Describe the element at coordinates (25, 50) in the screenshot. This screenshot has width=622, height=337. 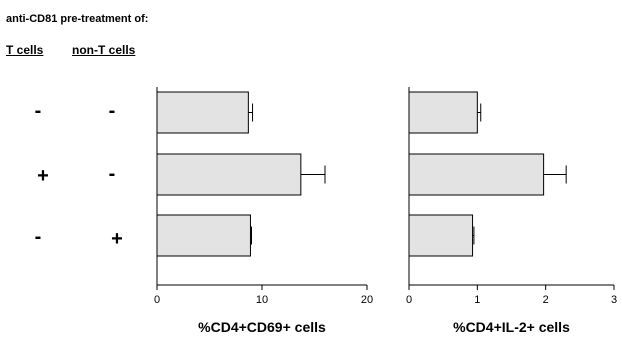
I see `t-cells-header: T cells` at that location.